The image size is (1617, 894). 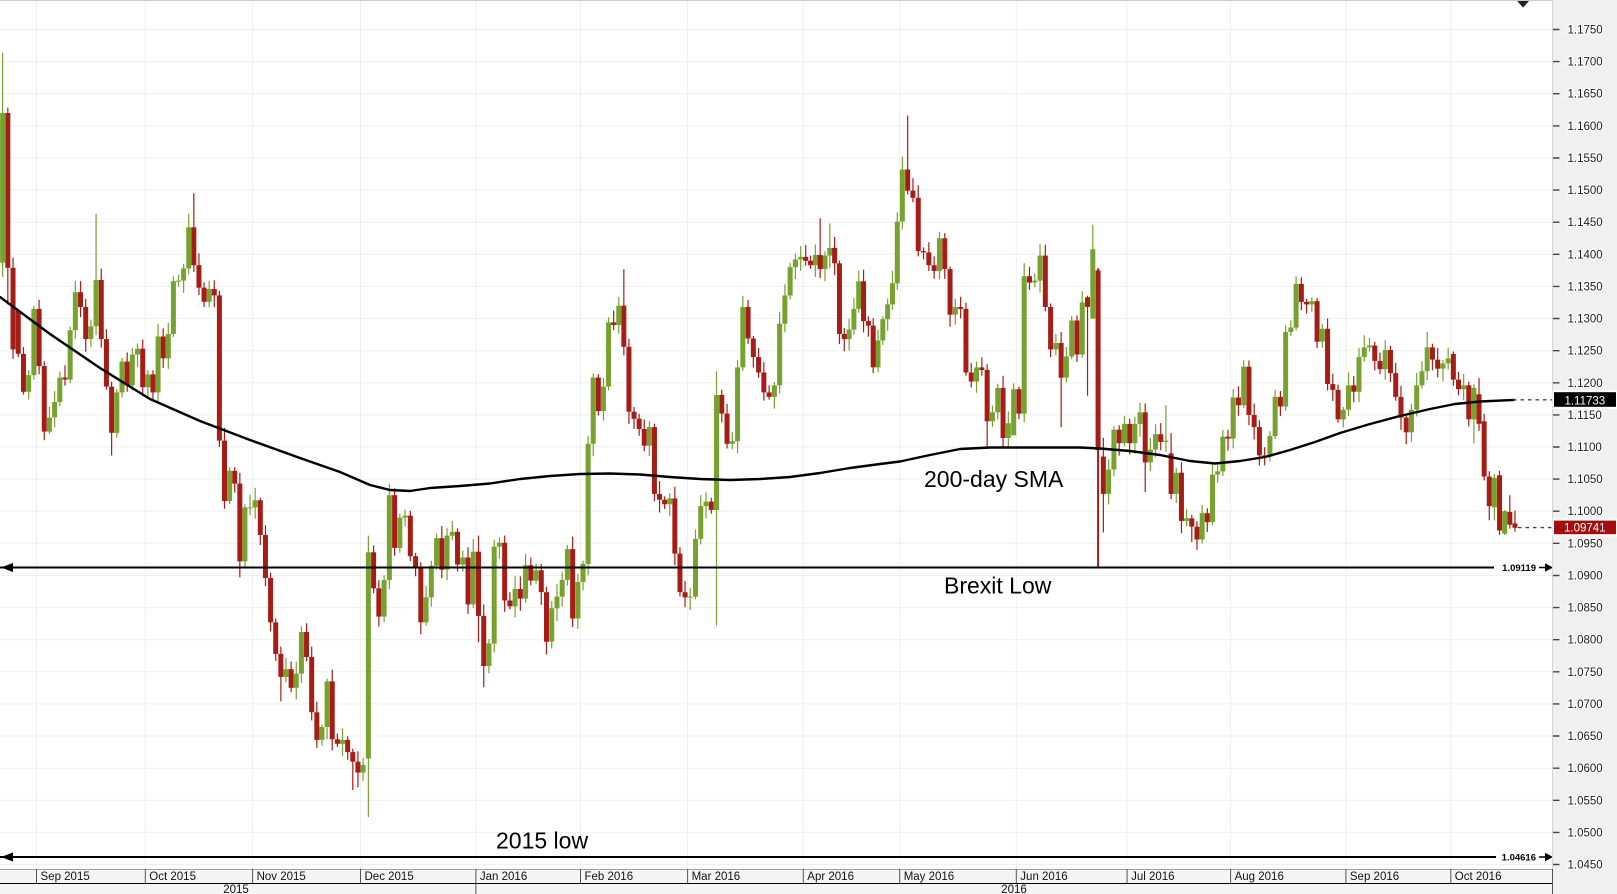 What do you see at coordinates (609, 877) in the screenshot?
I see `svg-text: Feb 2016` at bounding box center [609, 877].